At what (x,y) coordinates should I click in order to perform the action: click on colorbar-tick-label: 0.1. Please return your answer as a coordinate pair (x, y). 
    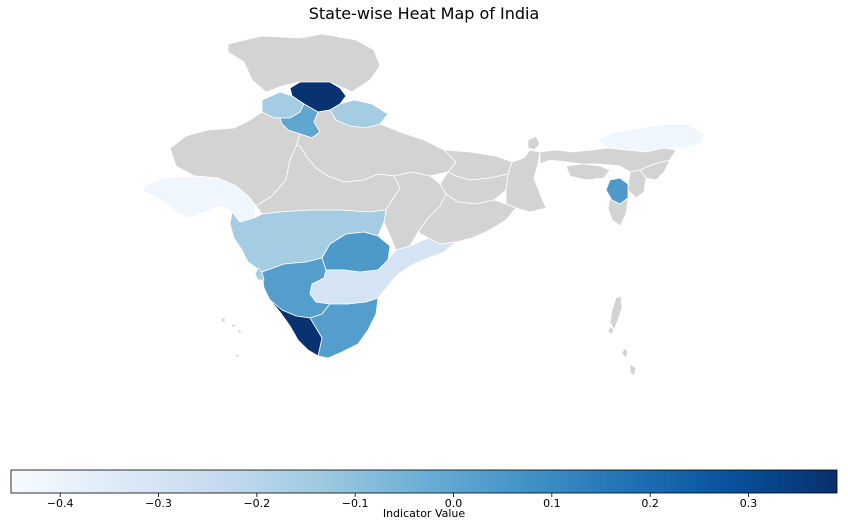
    Looking at the image, I should click on (552, 503).